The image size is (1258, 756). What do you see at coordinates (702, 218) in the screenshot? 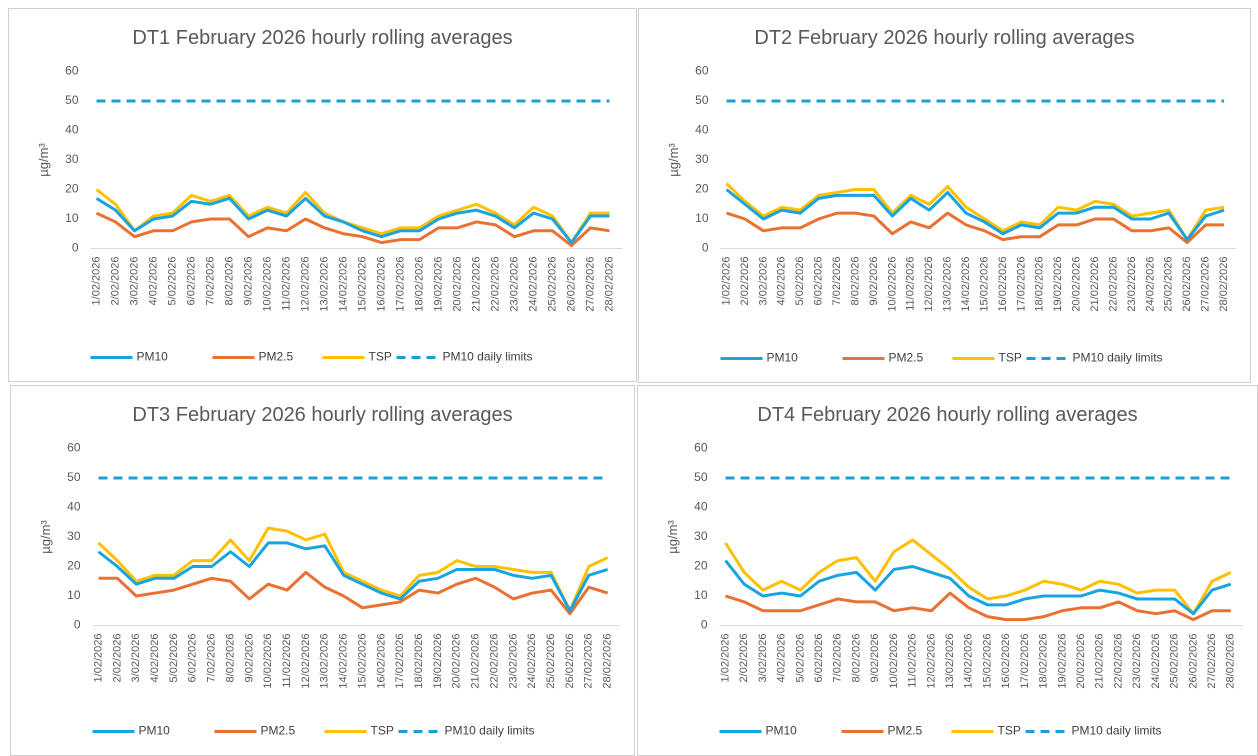
I see `y-tick-label: 10` at bounding box center [702, 218].